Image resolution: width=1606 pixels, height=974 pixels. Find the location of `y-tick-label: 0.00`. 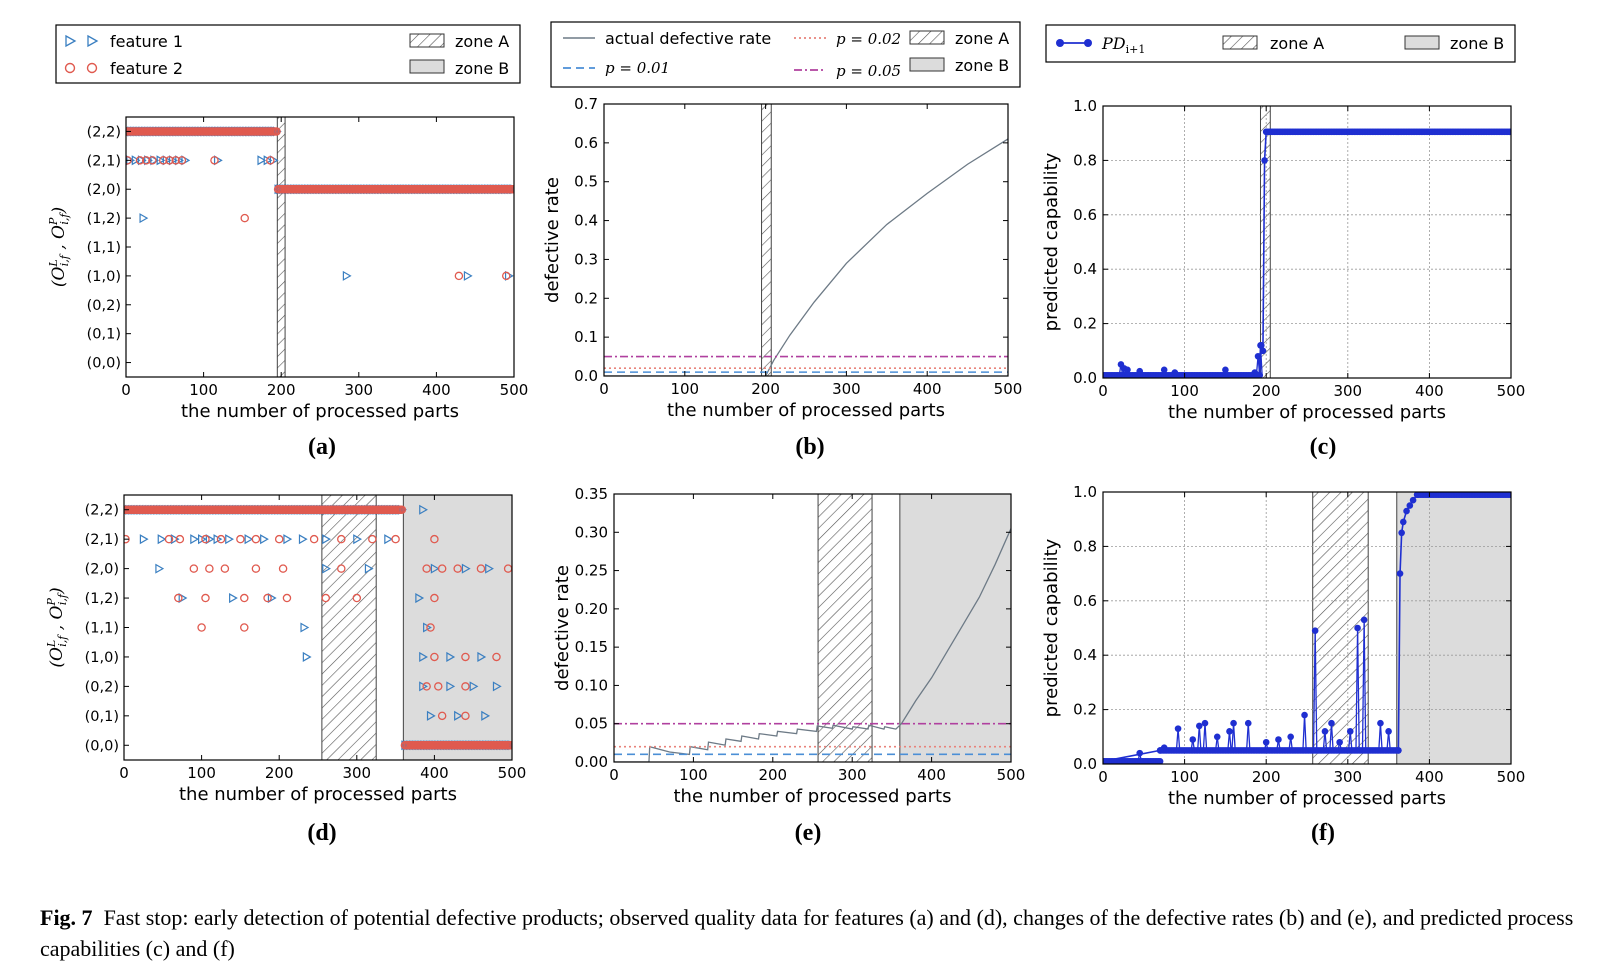

y-tick-label: 0.00 is located at coordinates (591, 762).